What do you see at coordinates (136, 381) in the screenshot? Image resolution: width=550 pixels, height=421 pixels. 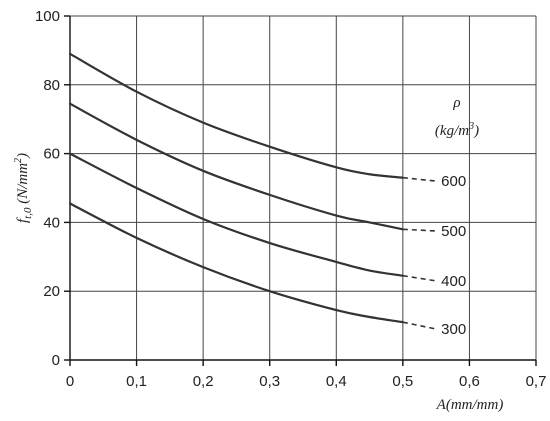 I see `x-tick-label: 0,1` at bounding box center [136, 381].